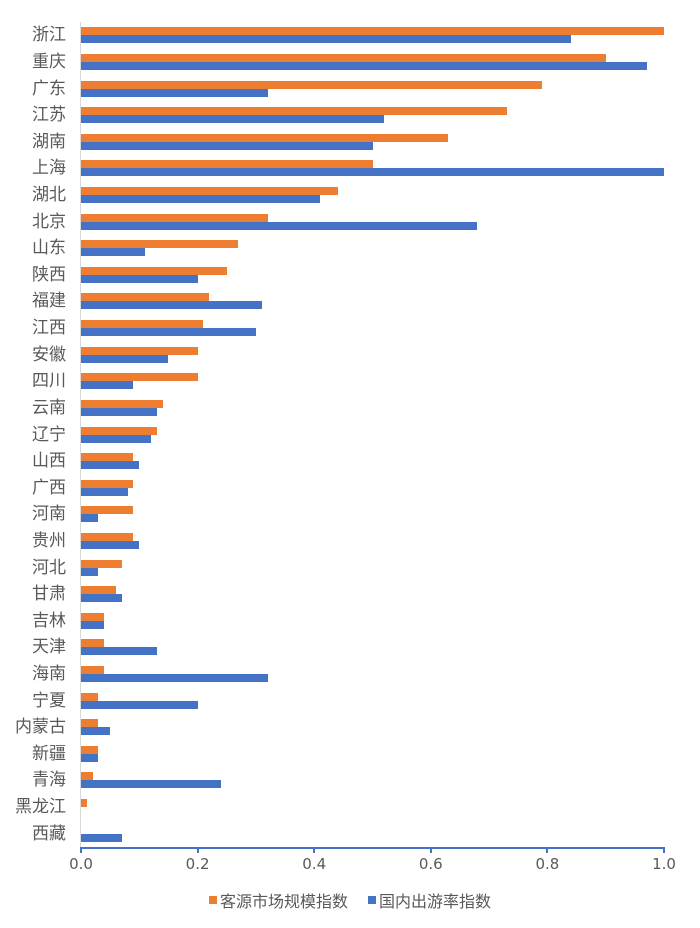  I want to click on legend-label: 客源市场规模指数, so click(283, 901).